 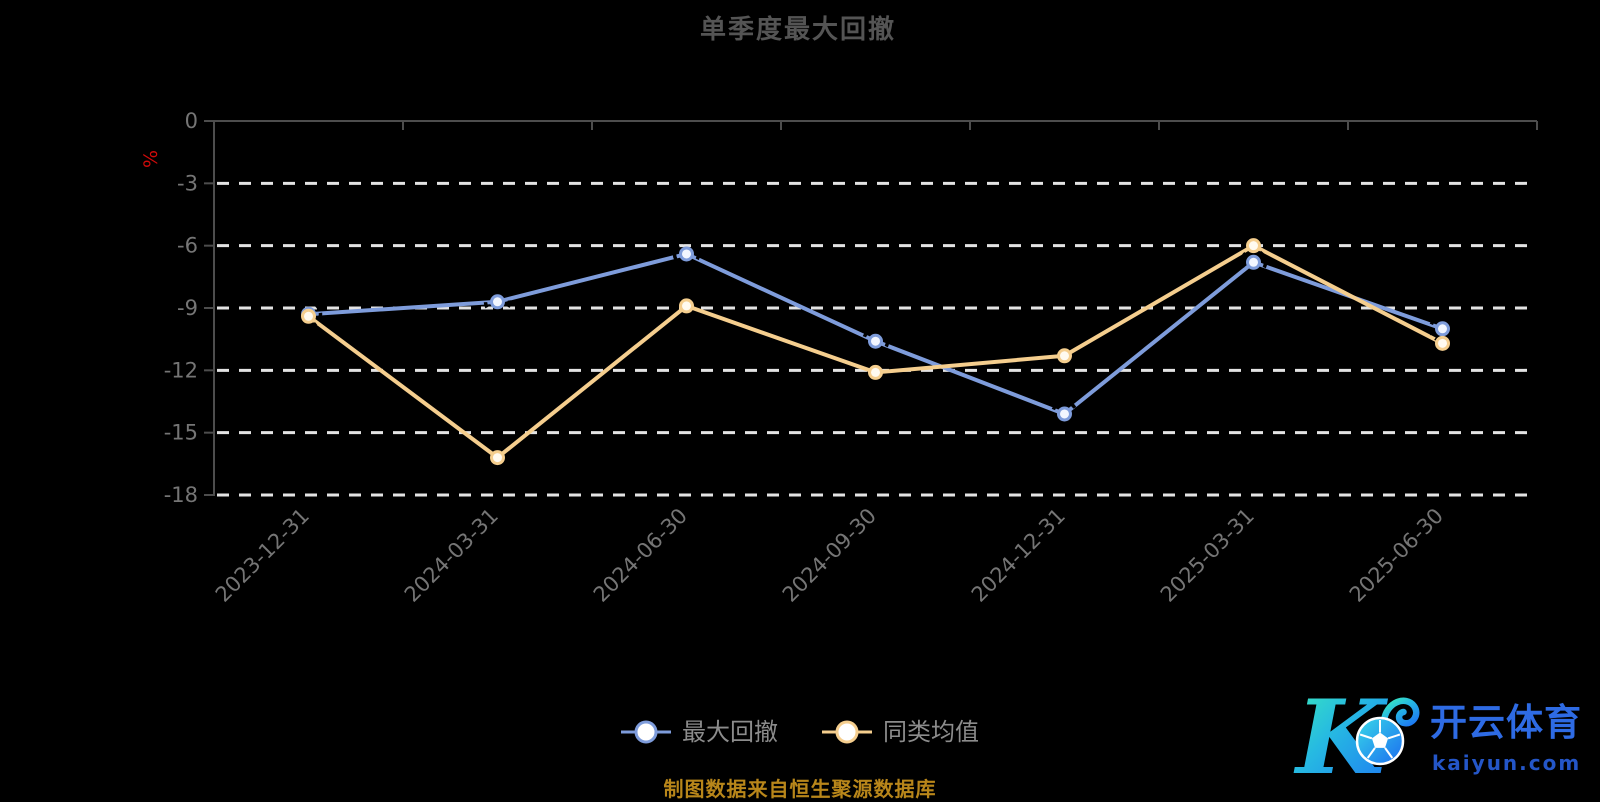 I want to click on x-axis-label: 2024-03-31, so click(x=451, y=555).